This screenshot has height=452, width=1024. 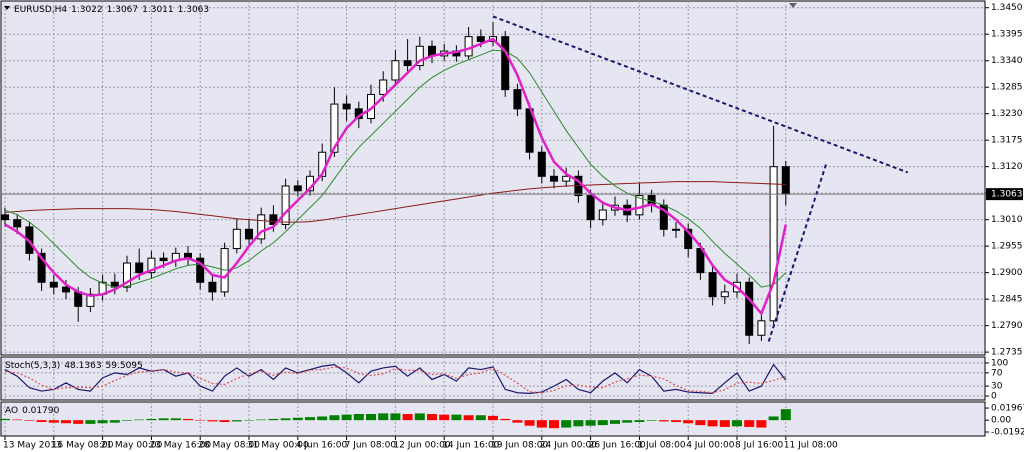 What do you see at coordinates (759, 446) in the screenshot?
I see `x-tick-label: 8 Jul 16:00` at bounding box center [759, 446].